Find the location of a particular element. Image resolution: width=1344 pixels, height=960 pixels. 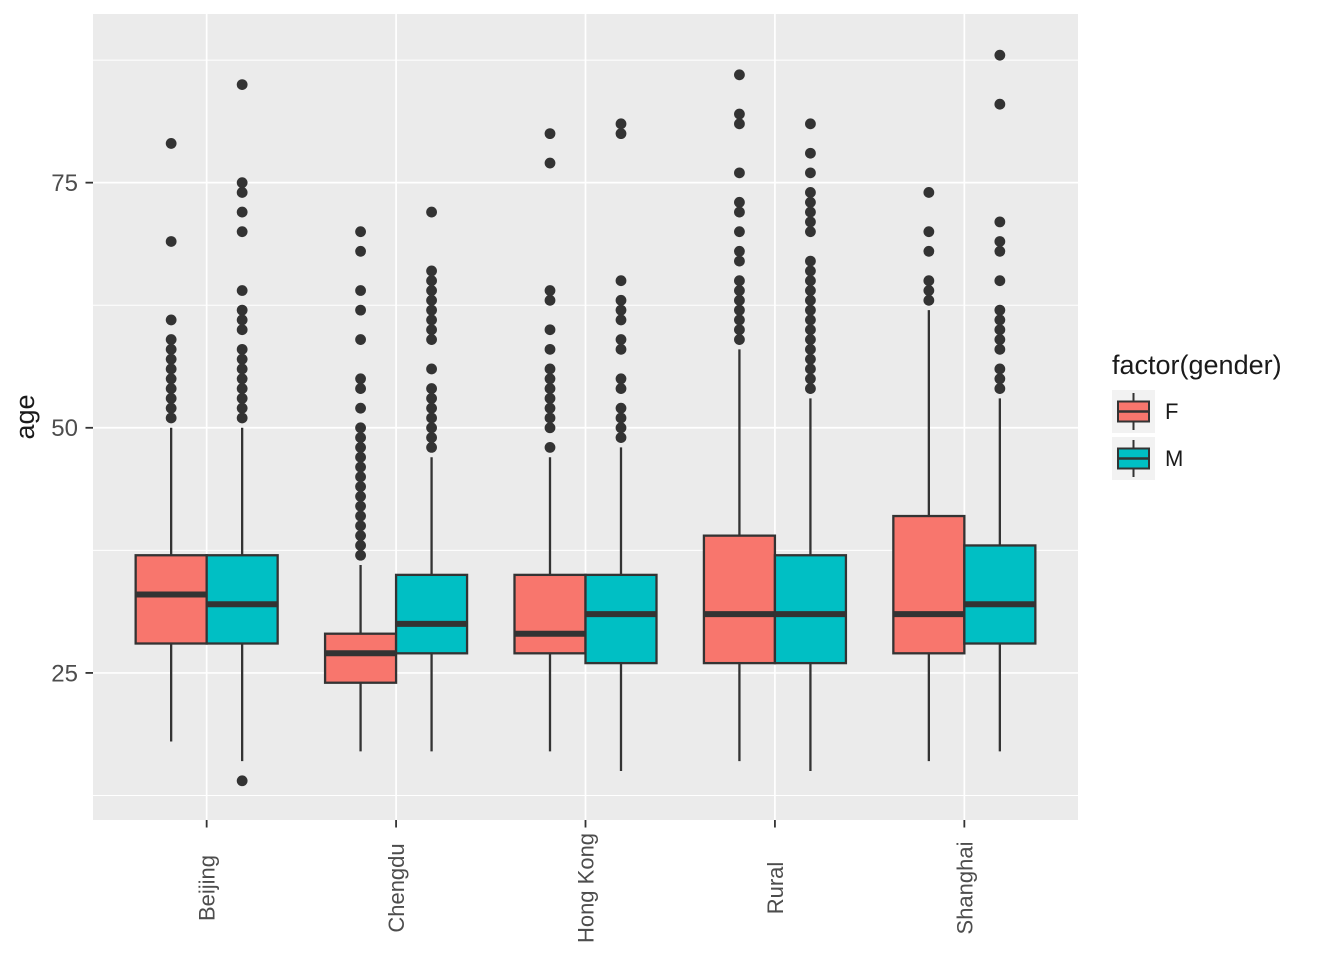

boxplot-chengdu-m is located at coordinates (431, 479).